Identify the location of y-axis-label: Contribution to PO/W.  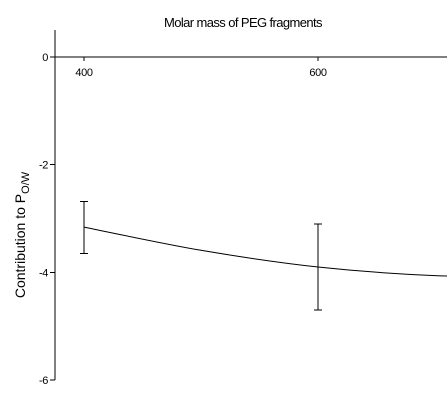
(22, 234).